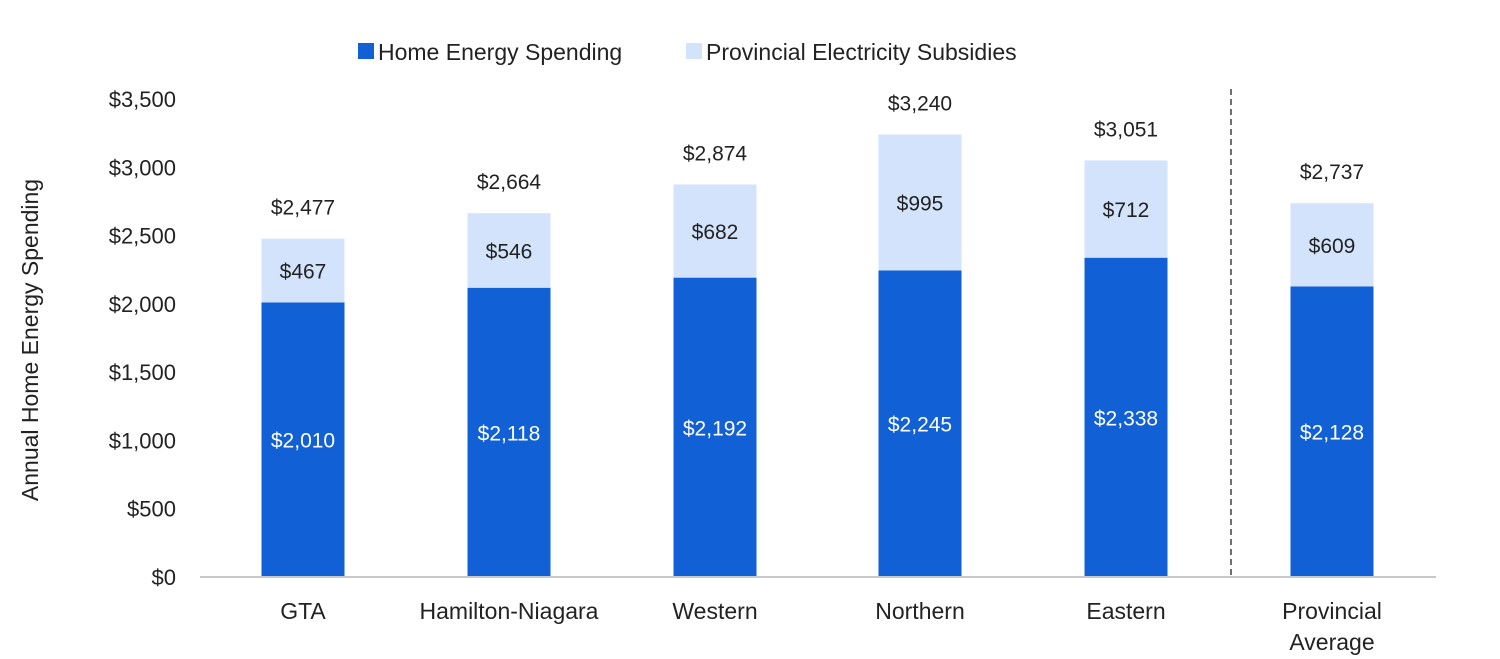  I want to click on total-data-label: $3,051, so click(1126, 129).